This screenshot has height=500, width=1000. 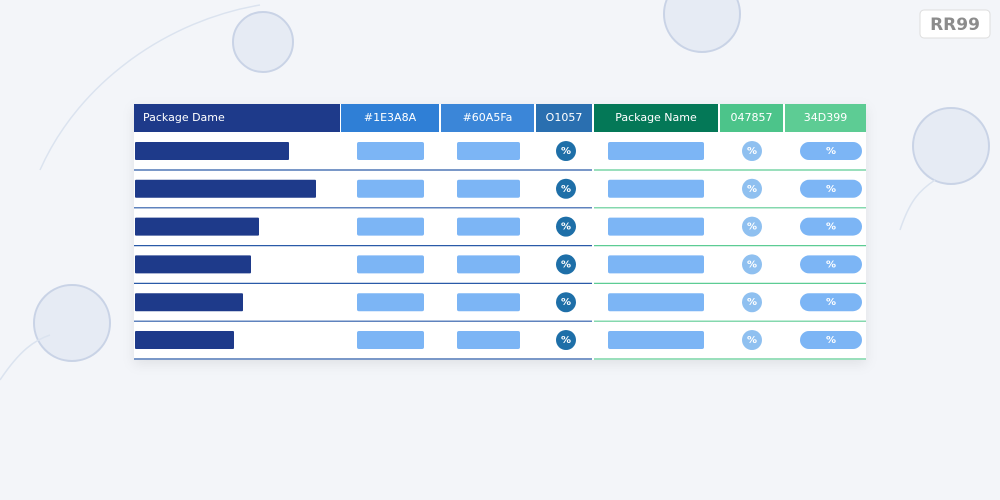 I want to click on header-label: O1057, so click(x=564, y=117).